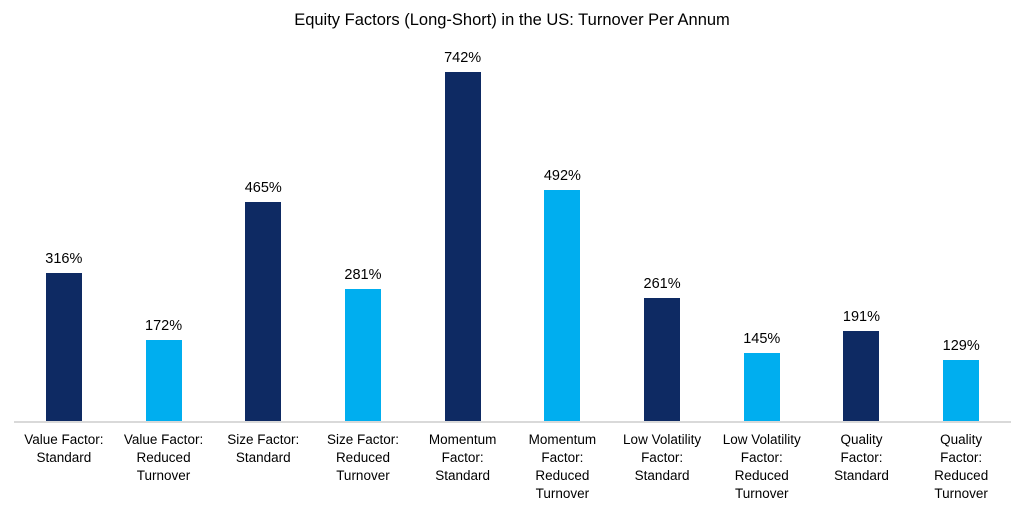 This screenshot has height=511, width=1024. I want to click on bar-column: 742%, so click(463, 233).